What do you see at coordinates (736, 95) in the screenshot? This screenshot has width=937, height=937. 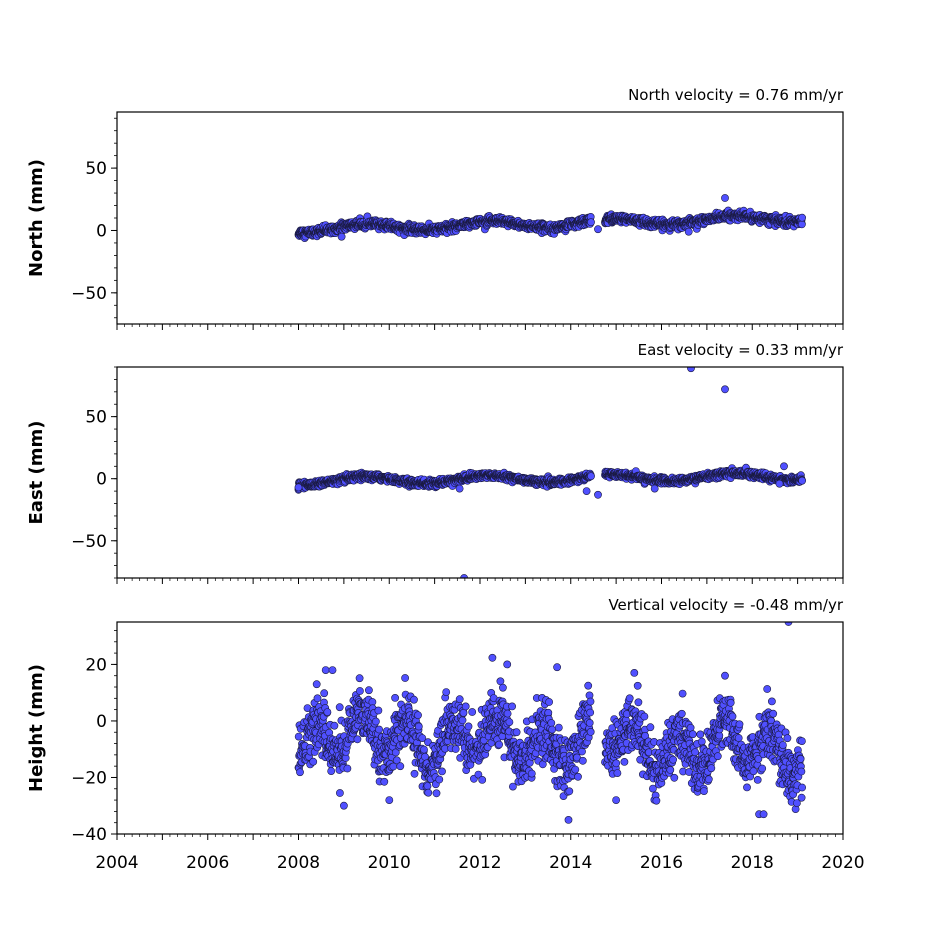 I see `velocity-title: North velocity = 0.76 mm/yr` at bounding box center [736, 95].